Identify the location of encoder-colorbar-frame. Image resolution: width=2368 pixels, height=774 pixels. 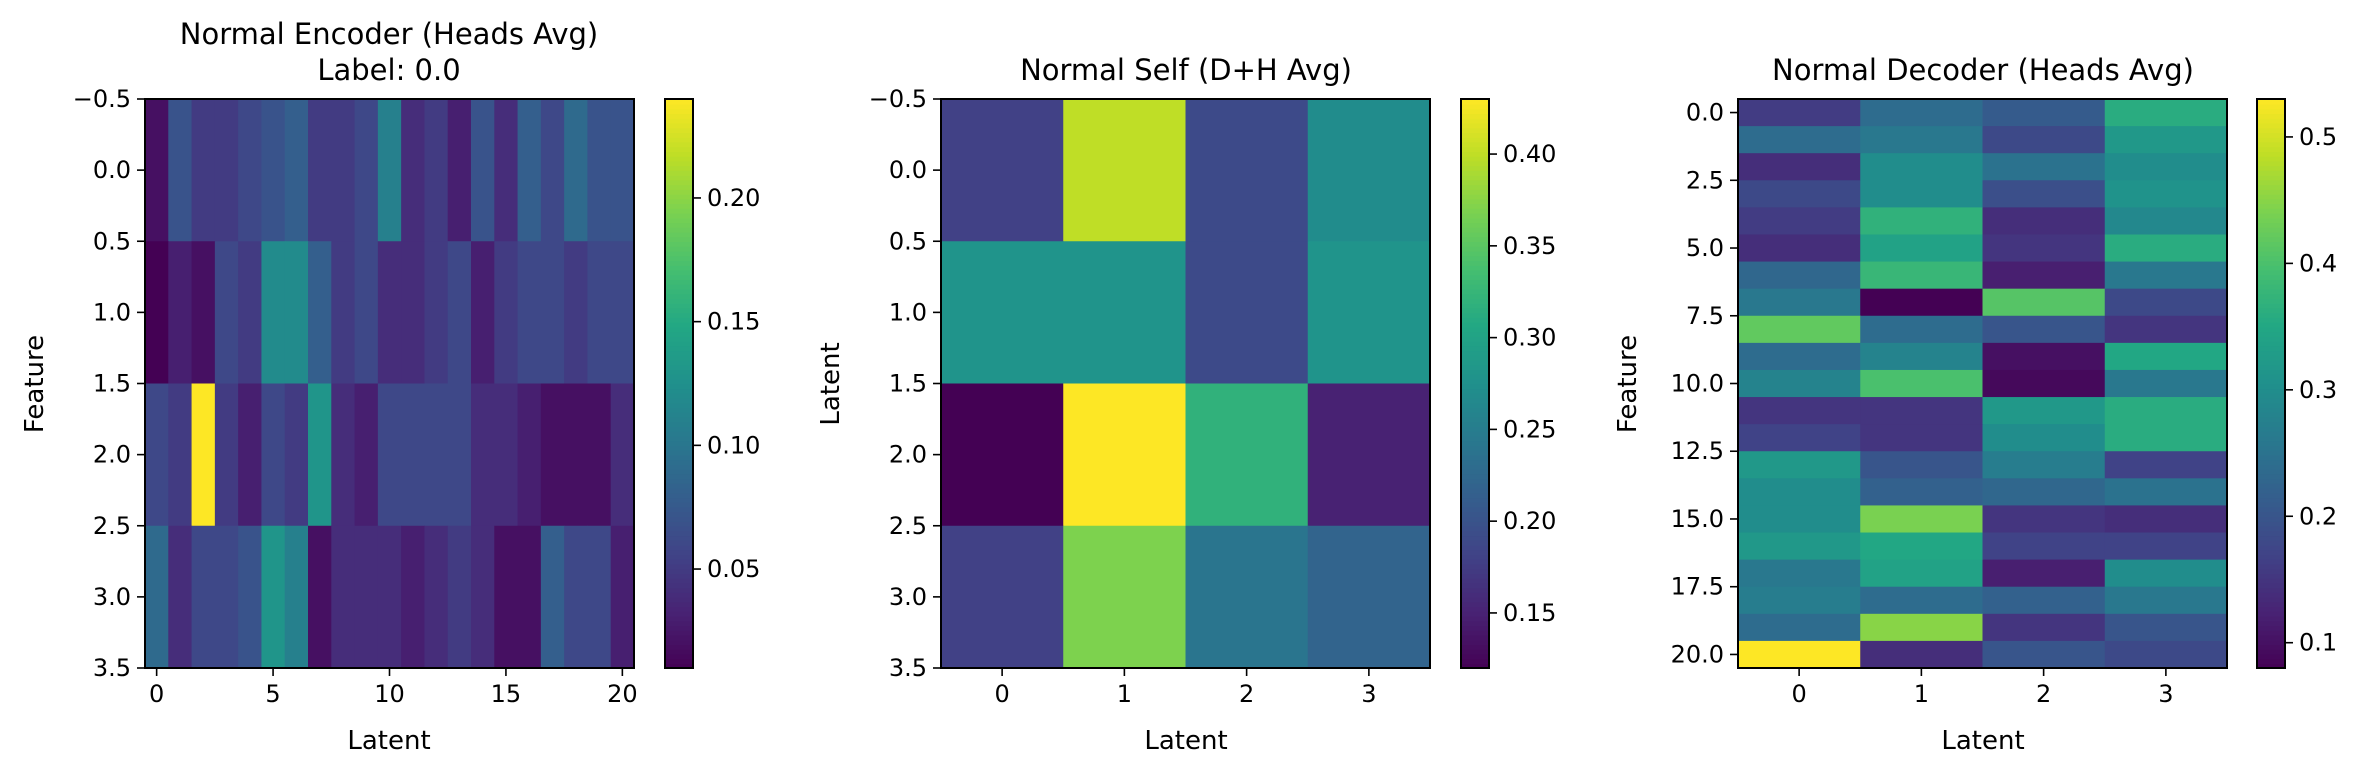
(679, 383).